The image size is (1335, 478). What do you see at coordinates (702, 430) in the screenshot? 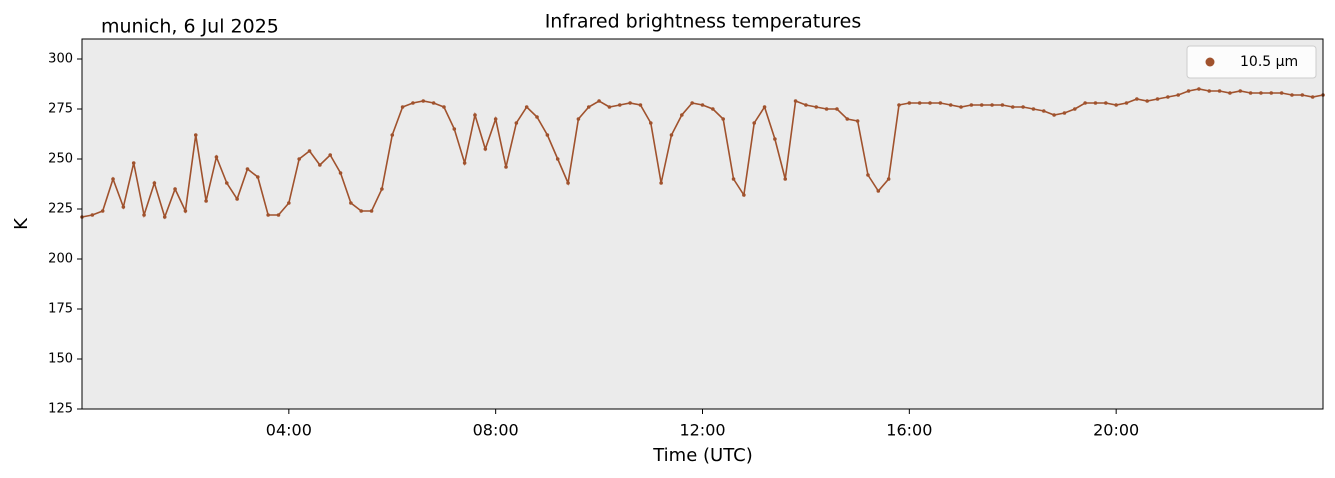
I see `x-tick-label: 12:00` at bounding box center [702, 430].